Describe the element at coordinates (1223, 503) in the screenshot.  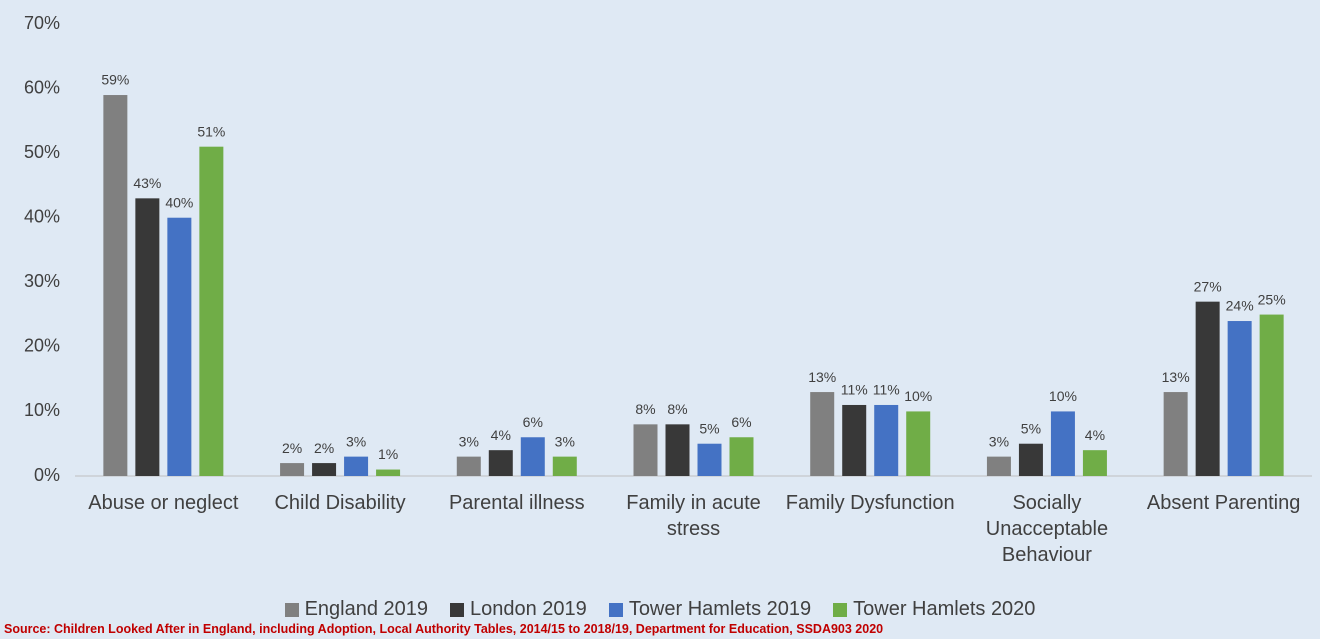
I see `x-tick-label: Absent Parenting` at that location.